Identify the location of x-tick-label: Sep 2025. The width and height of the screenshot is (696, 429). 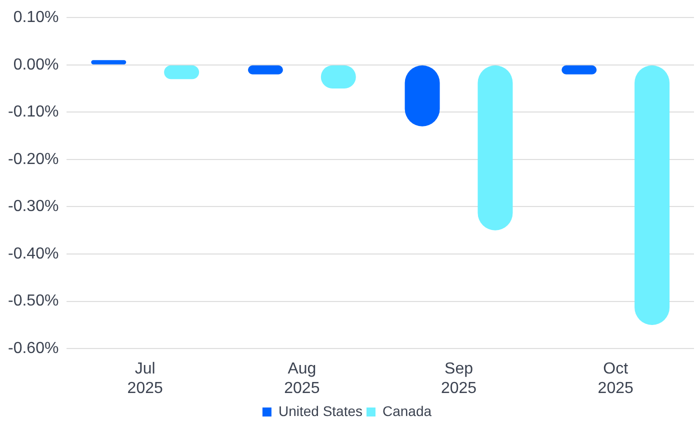
(458, 378).